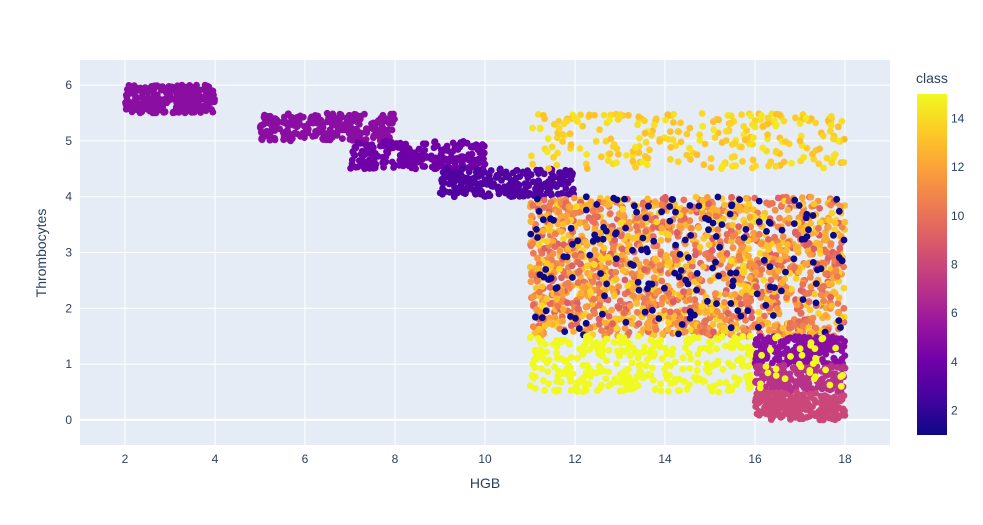  Describe the element at coordinates (125, 459) in the screenshot. I see `x-tick-label: 2` at that location.